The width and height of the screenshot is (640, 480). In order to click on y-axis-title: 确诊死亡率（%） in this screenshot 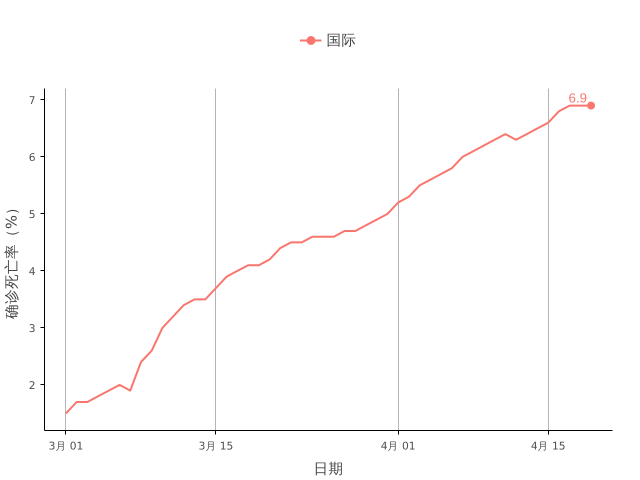, I will do `click(12, 260)`.